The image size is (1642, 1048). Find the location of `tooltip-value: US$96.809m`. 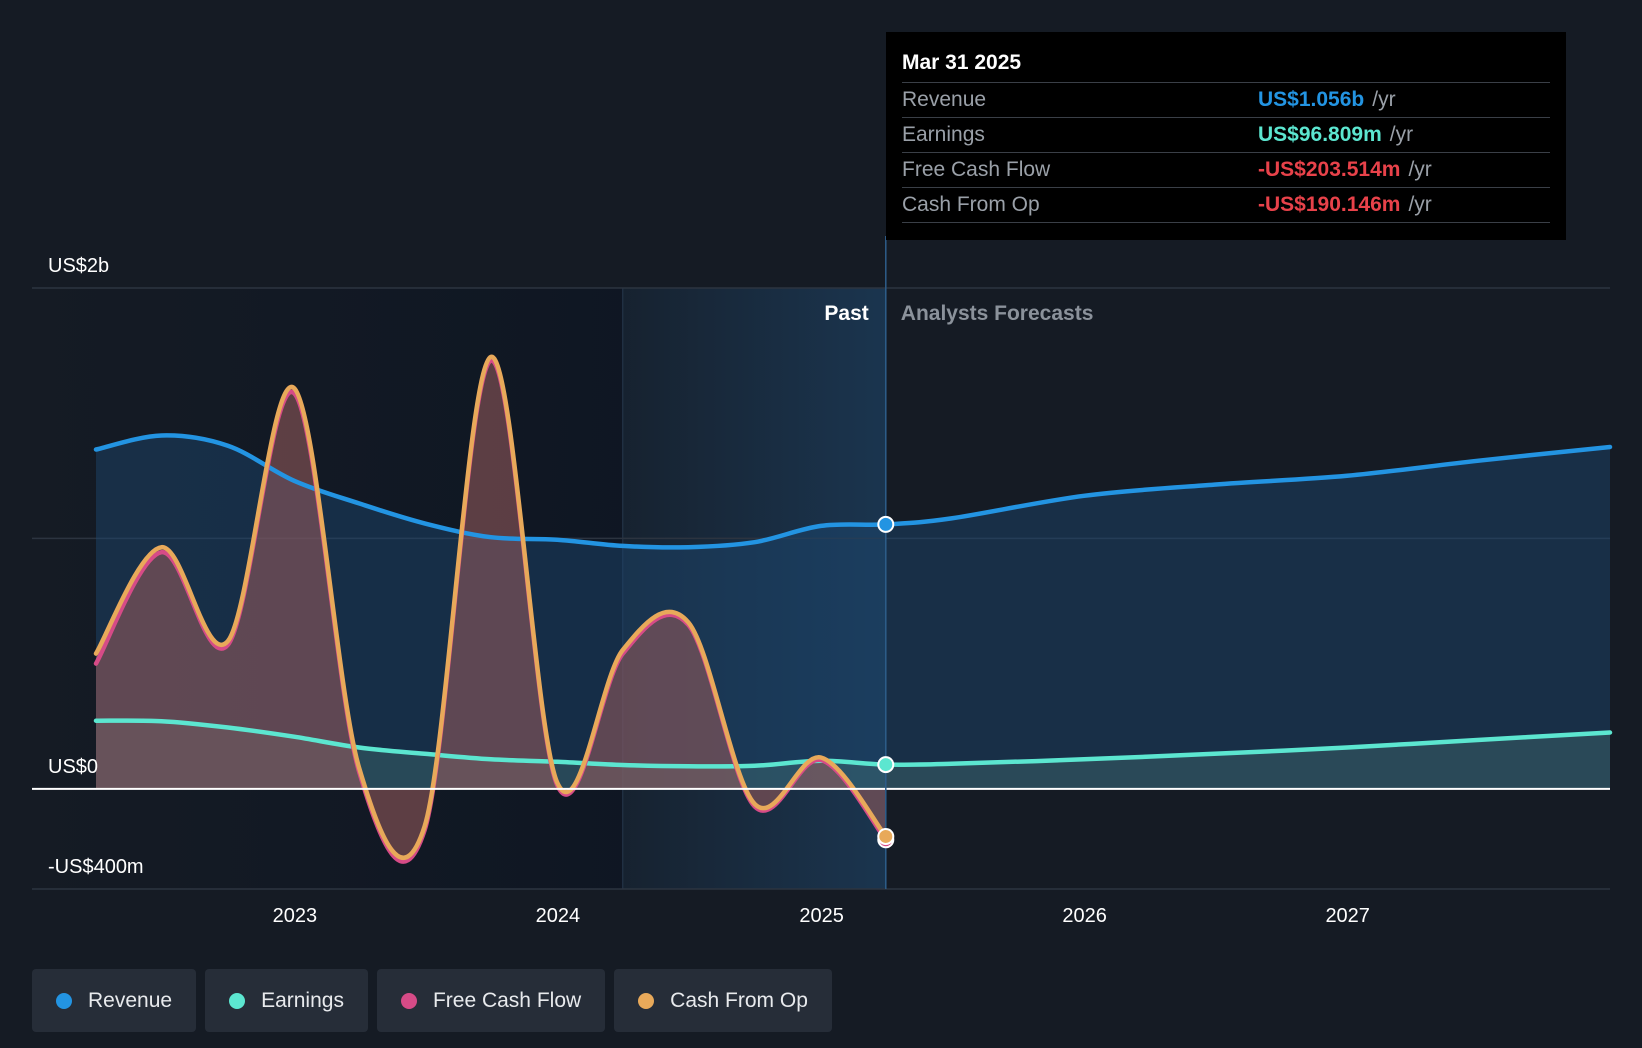

tooltip-value: US$96.809m is located at coordinates (1320, 134).